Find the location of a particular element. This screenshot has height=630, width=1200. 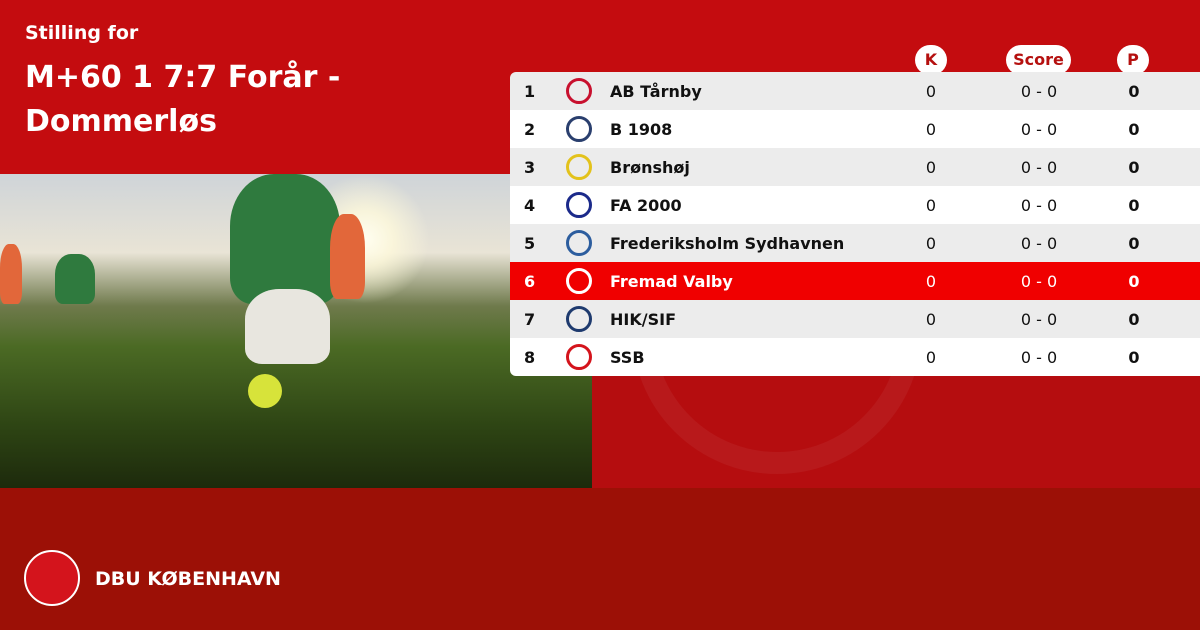

table-row: 5 Frederiksholm Sydhavnen 0 0 - 0 0 is located at coordinates (855, 243).